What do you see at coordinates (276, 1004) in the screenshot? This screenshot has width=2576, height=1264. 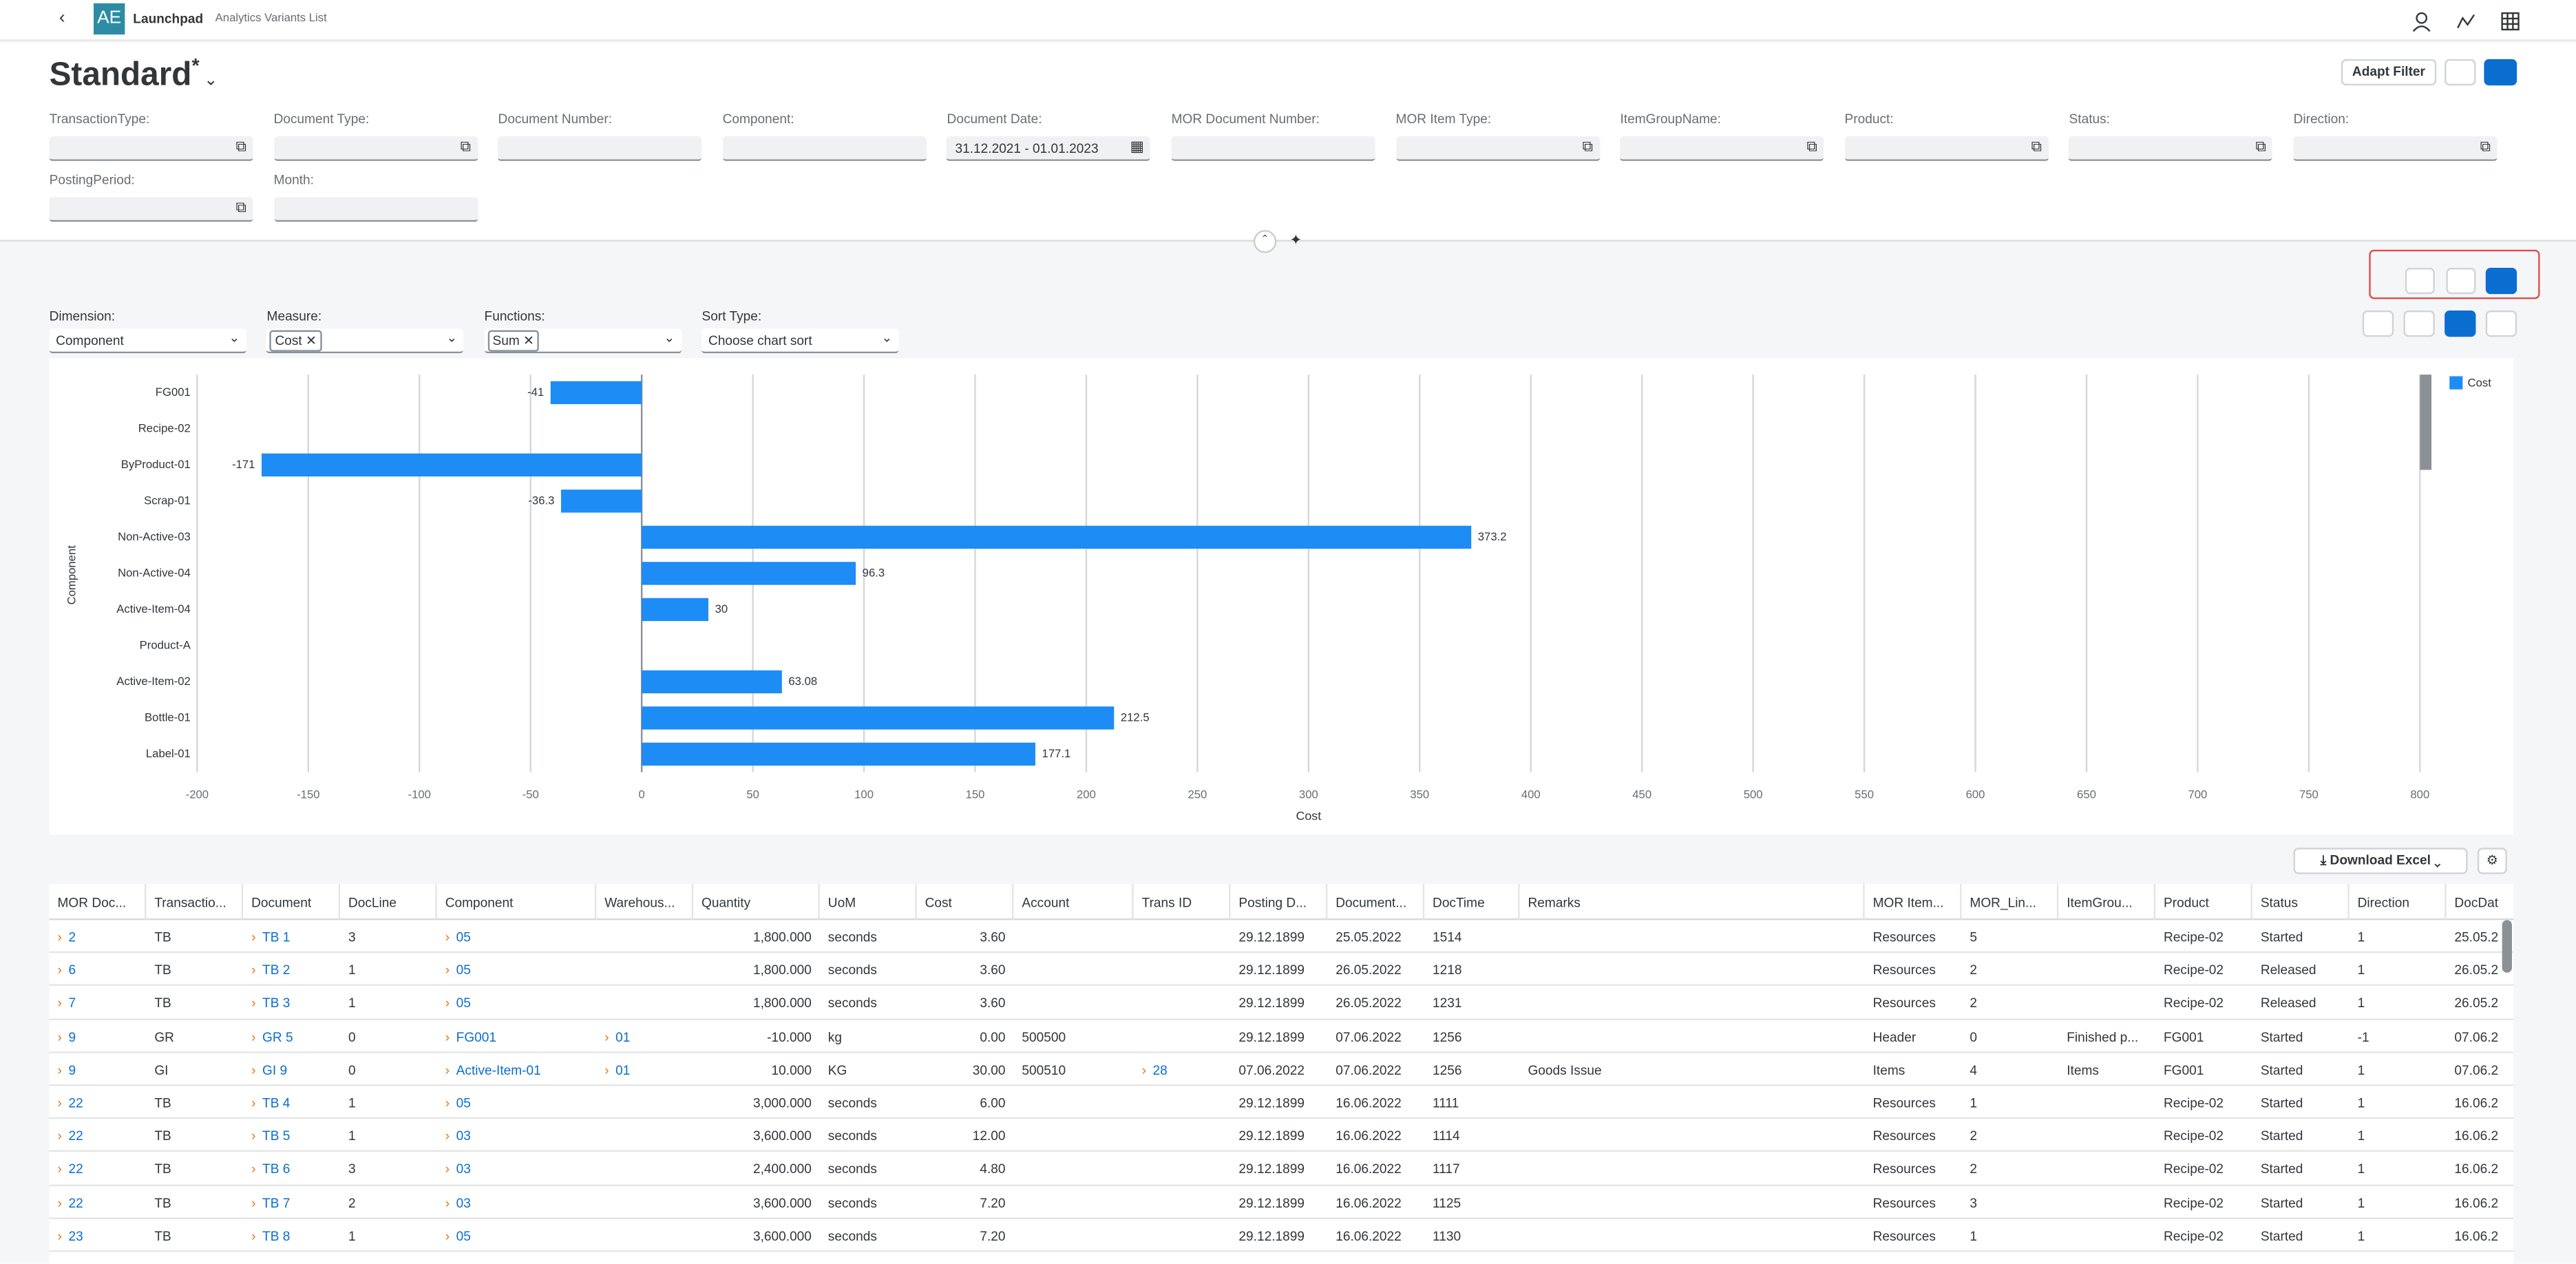 I see `cell-link: TB 3` at bounding box center [276, 1004].